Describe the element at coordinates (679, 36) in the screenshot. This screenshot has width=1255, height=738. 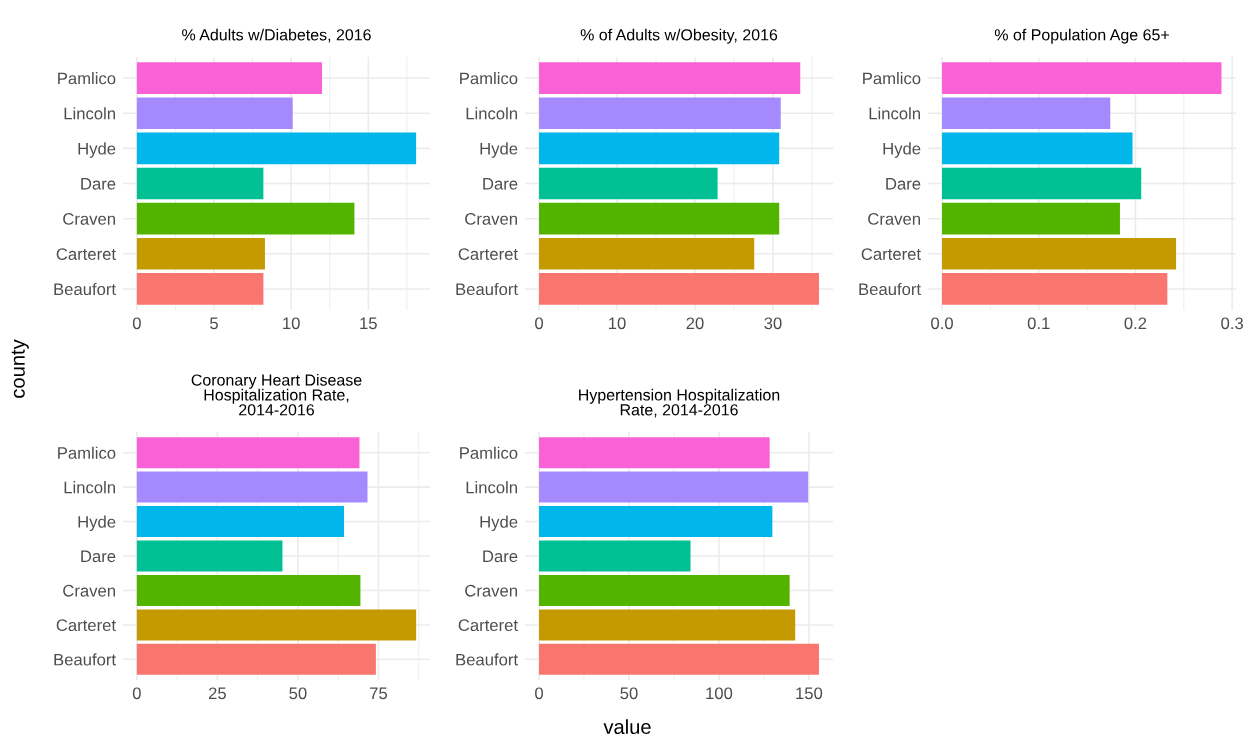
I see `chart-title: % of Adults w/Obesity, 2016` at that location.